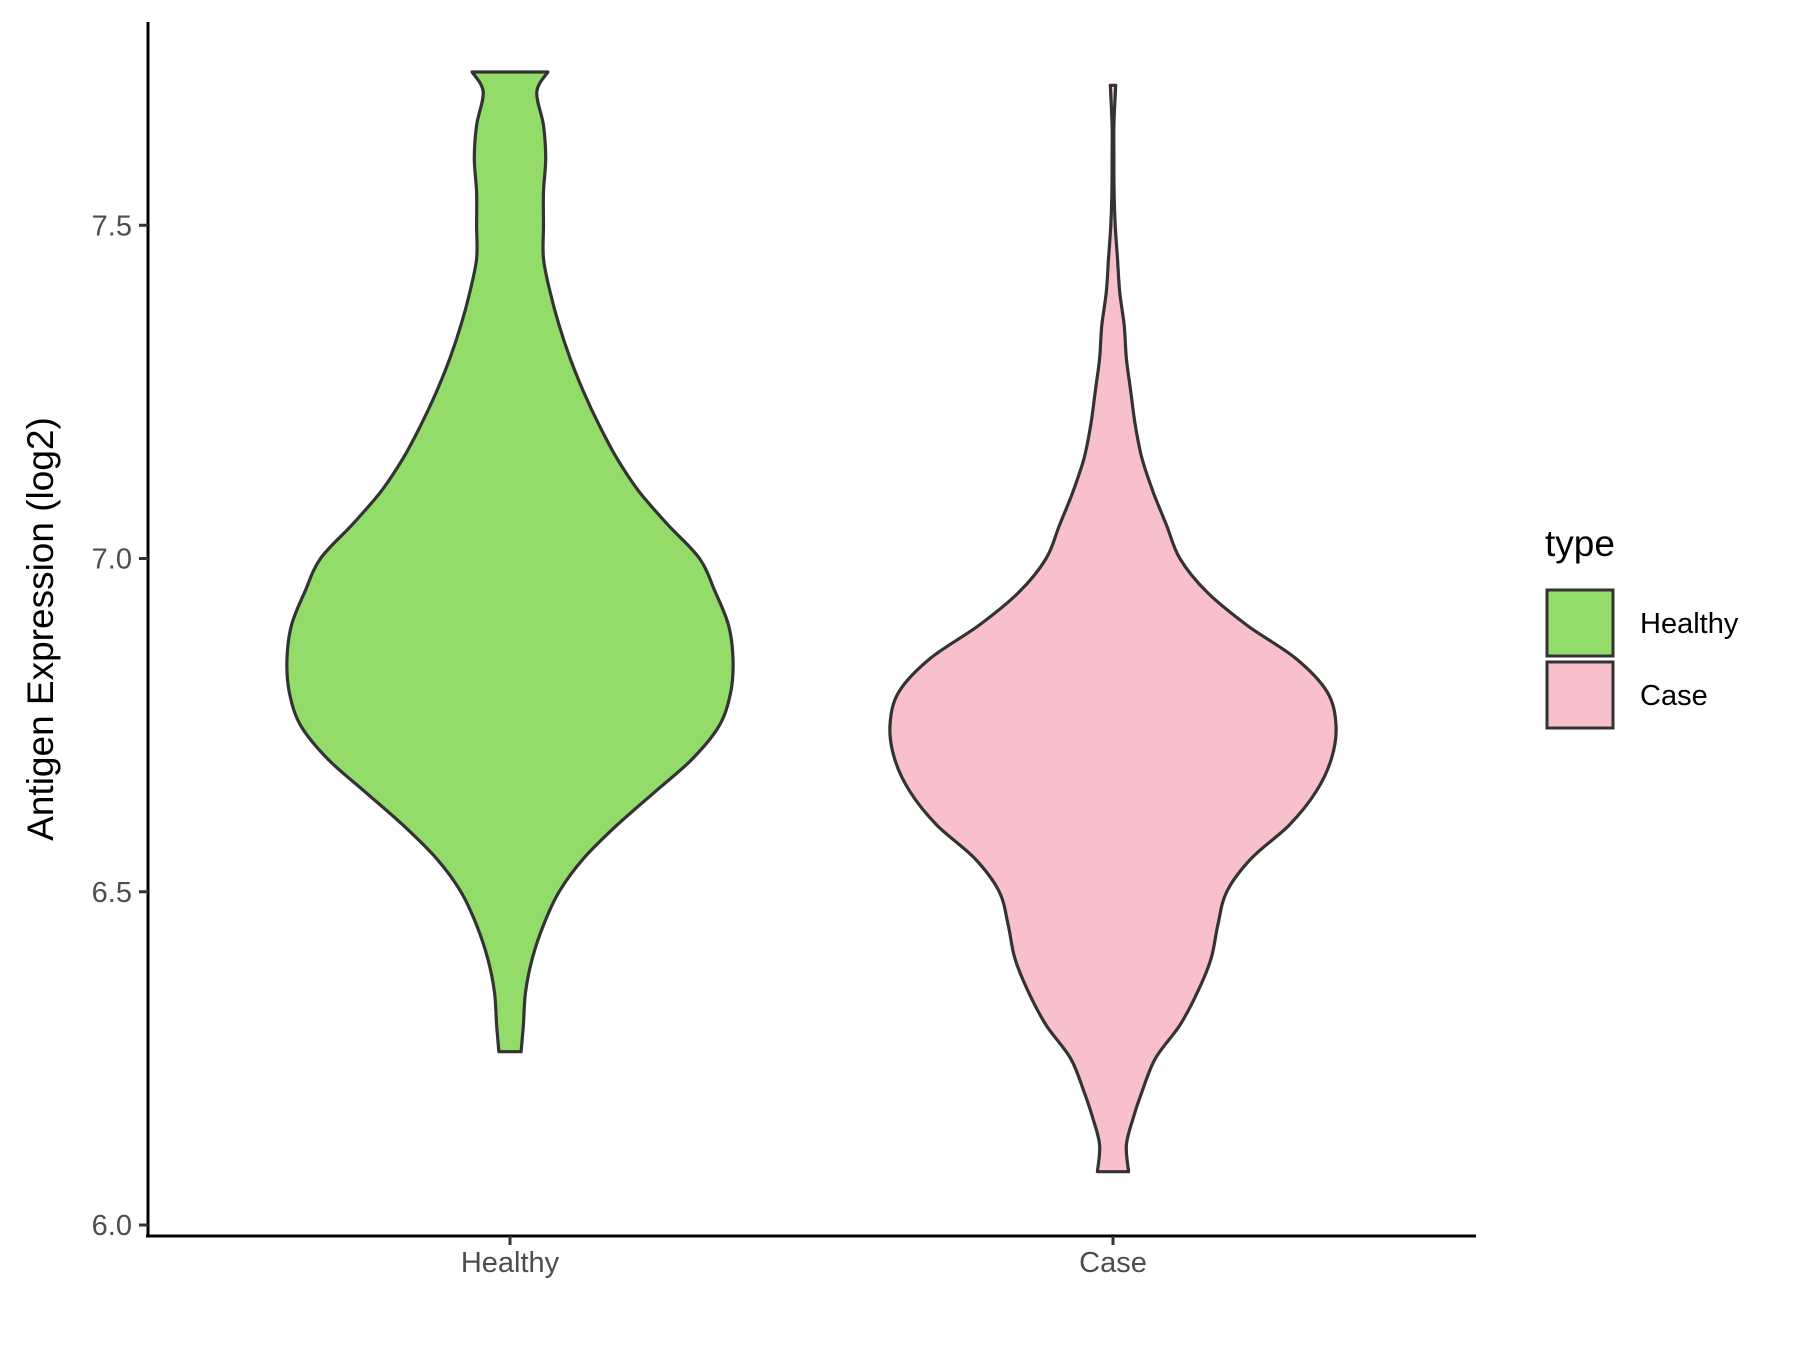 Image resolution: width=1800 pixels, height=1350 pixels. I want to click on legend-swatch-case, so click(1580, 695).